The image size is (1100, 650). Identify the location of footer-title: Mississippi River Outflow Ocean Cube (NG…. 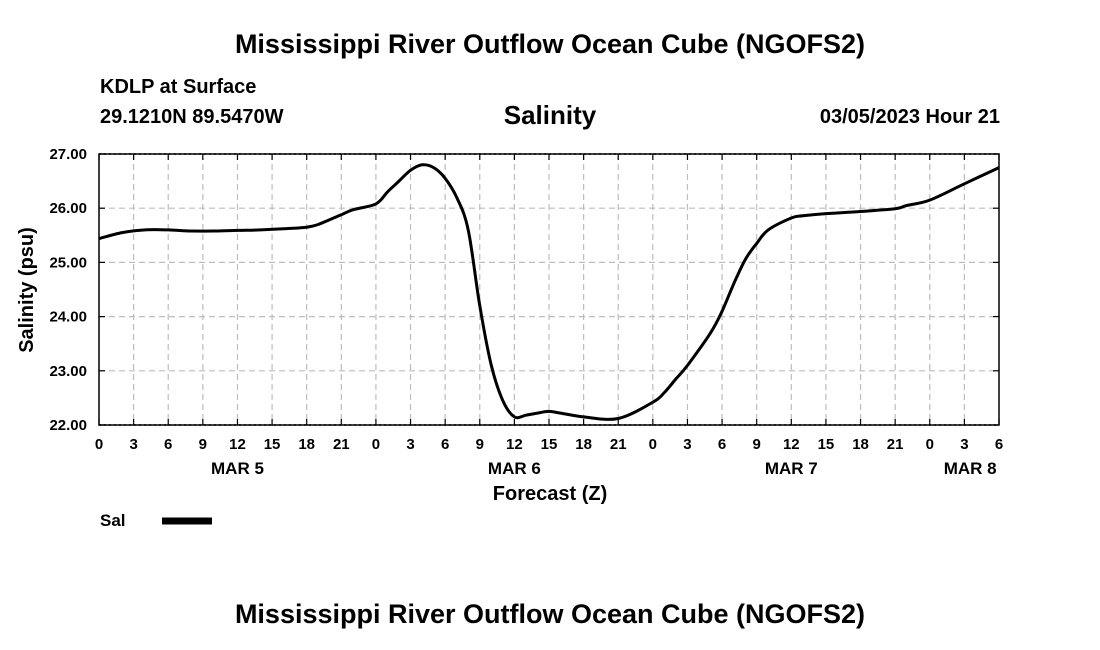
(550, 614).